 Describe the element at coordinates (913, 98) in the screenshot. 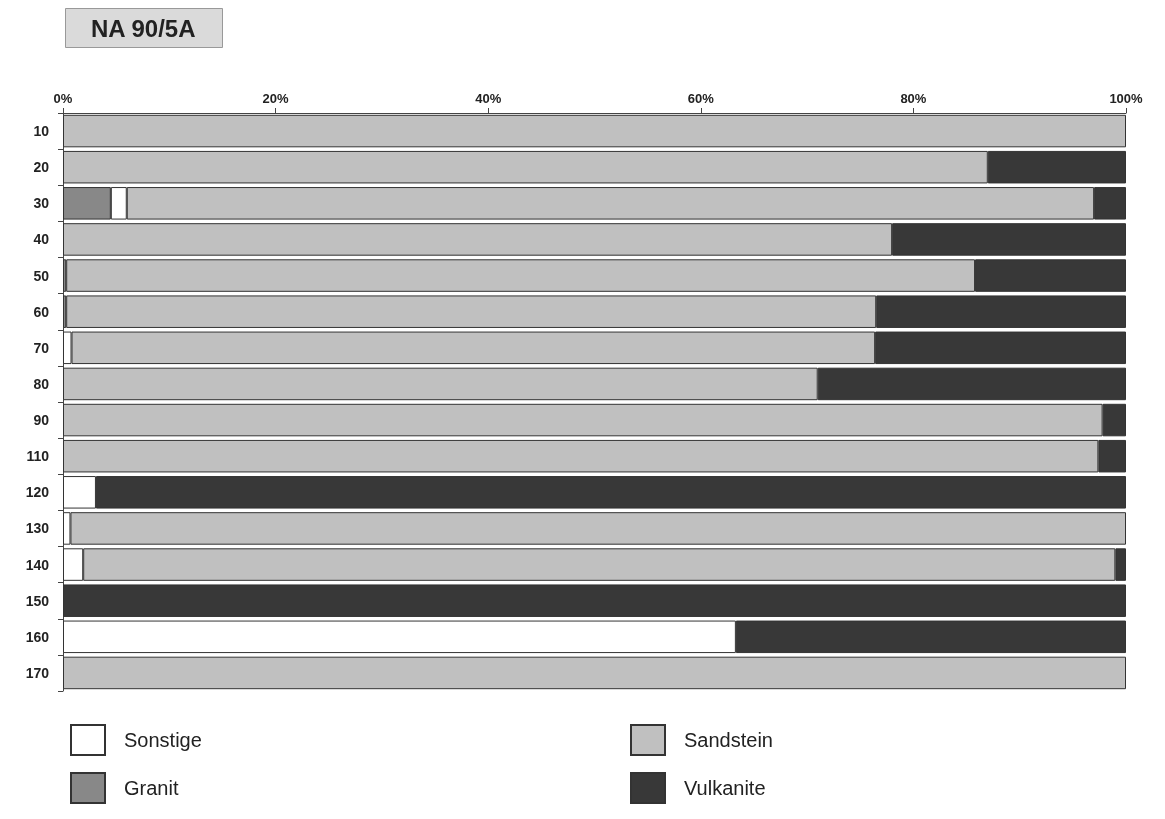

I see `x-tick-label: 80%` at that location.